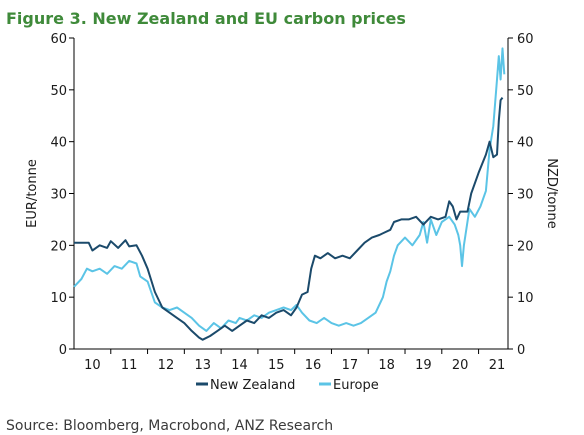  What do you see at coordinates (350, 365) in the screenshot?
I see `x-tick-label: 17` at bounding box center [350, 365].